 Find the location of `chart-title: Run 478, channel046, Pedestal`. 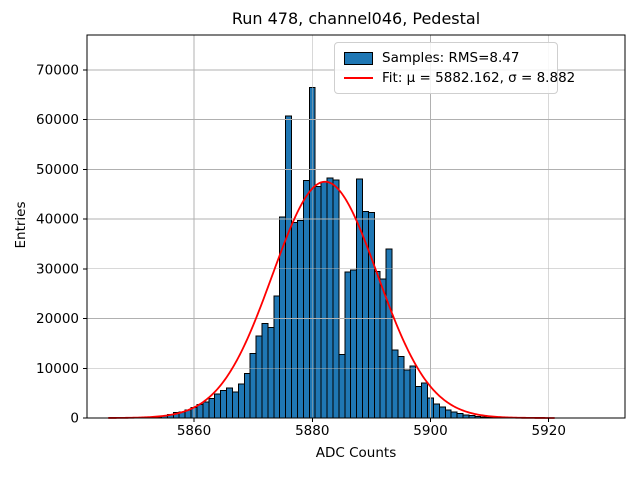

chart-title: Run 478, channel046, Pedestal is located at coordinates (356, 18).